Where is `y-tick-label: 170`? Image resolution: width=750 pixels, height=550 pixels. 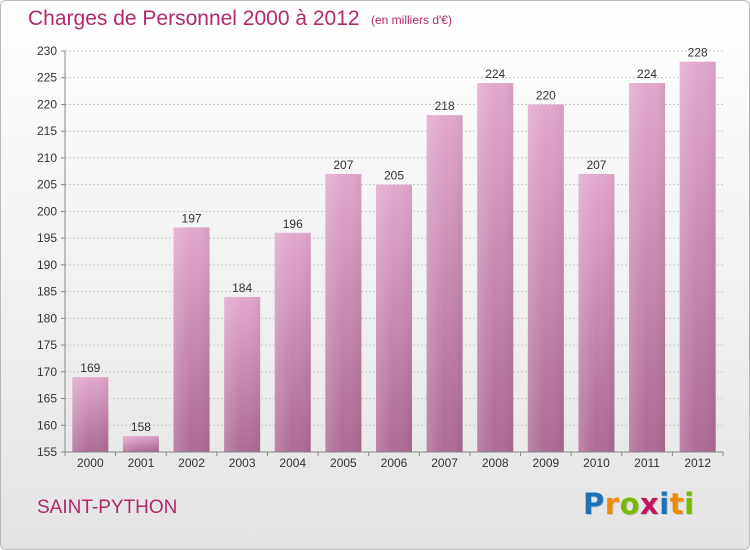 y-tick-label: 170 is located at coordinates (47, 372).